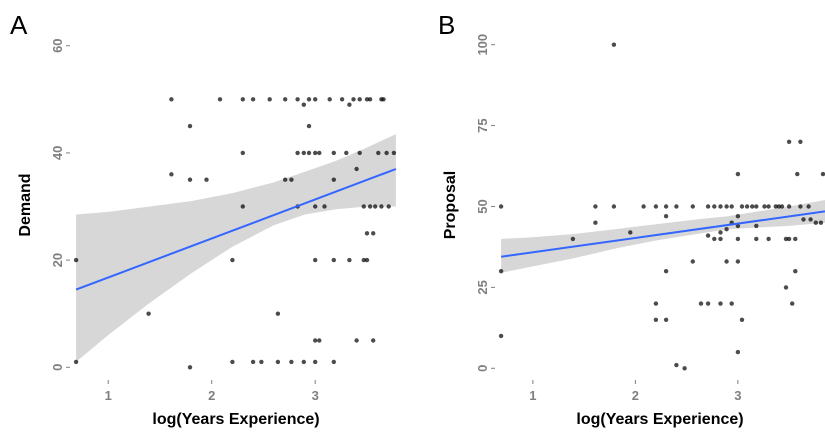 The width and height of the screenshot is (825, 433). What do you see at coordinates (482, 206) in the screenshot?
I see `y-tick-label: 50` at bounding box center [482, 206].